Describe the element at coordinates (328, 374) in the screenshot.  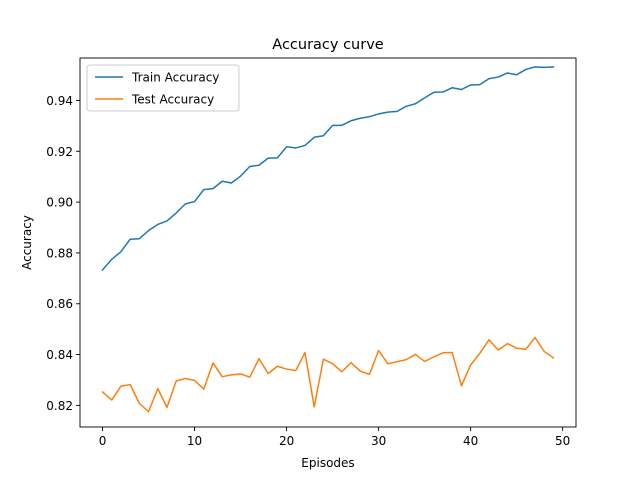
I see `series-line-test-accuracy` at that location.